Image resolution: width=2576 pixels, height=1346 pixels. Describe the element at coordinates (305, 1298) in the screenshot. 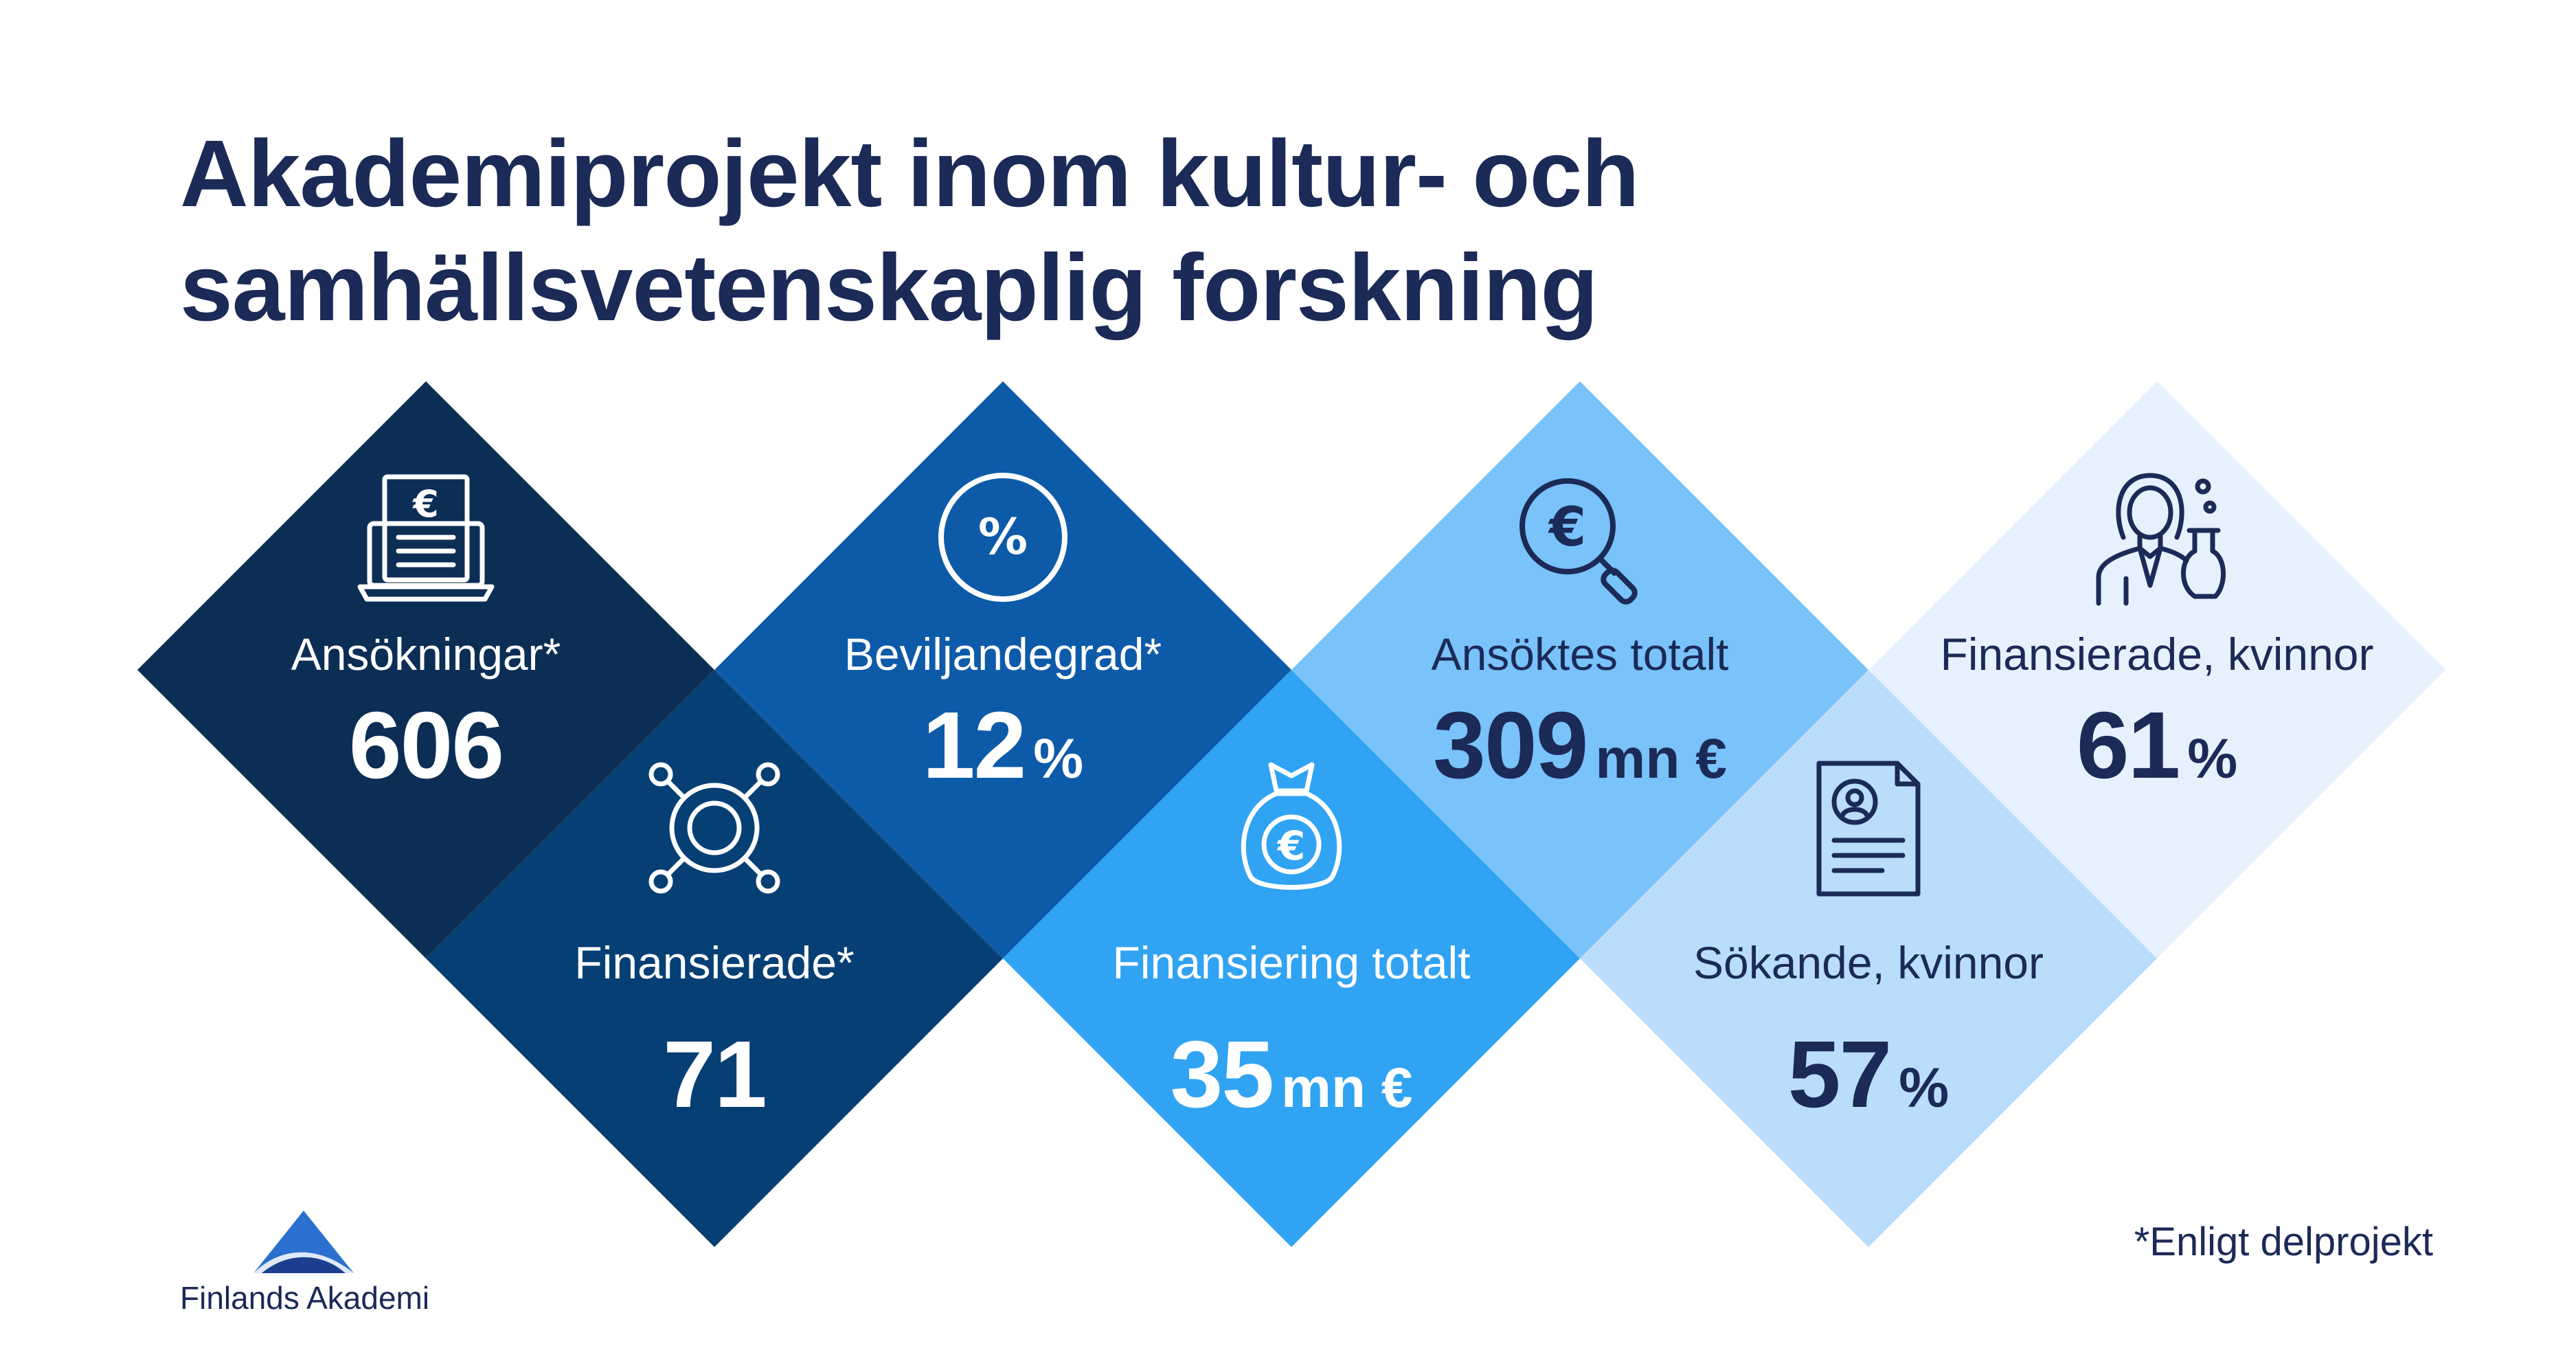

I see `logo-text: Finlands Akademi` at that location.